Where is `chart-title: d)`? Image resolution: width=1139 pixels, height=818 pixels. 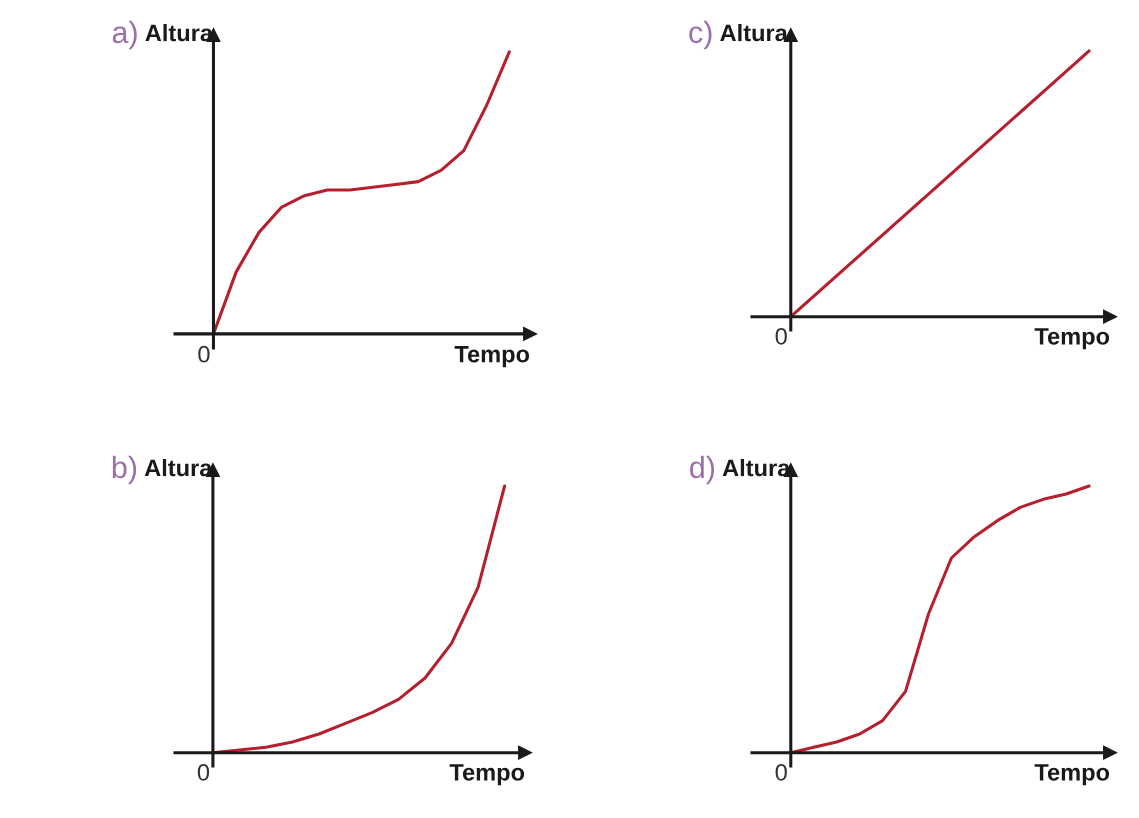
chart-title: d) is located at coordinates (702, 470).